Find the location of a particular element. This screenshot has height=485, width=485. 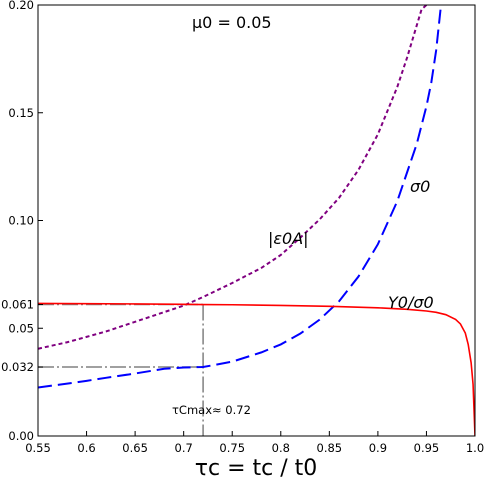

x-axis-label: τc = tc / t0 is located at coordinates (256, 468).